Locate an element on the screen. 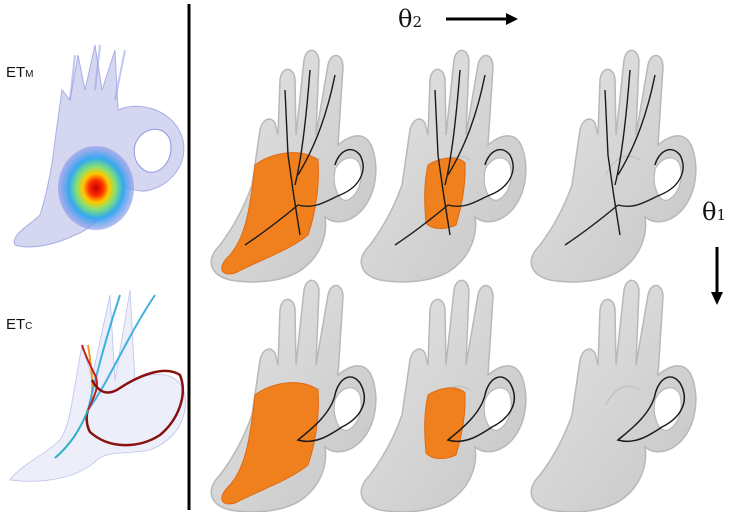  et-m-heatmap is located at coordinates (99, 146).